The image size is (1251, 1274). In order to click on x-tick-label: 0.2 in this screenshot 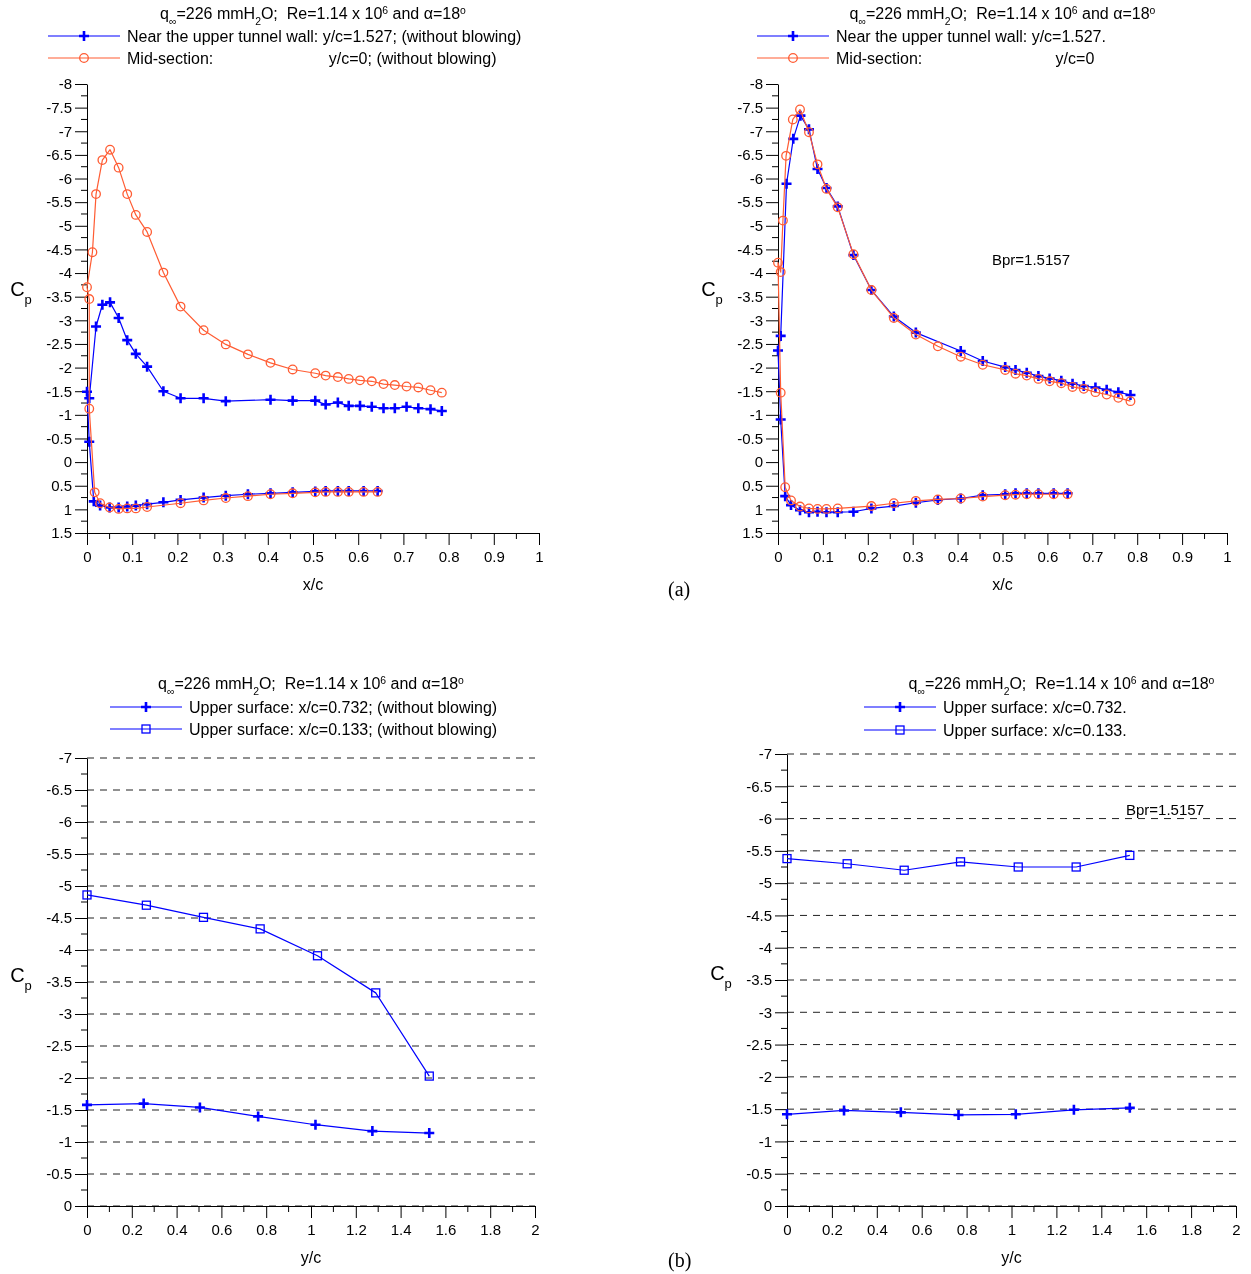, I will do `click(178, 556)`.